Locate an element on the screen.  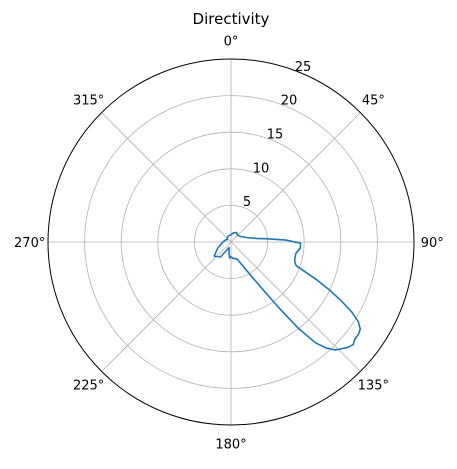
chart-title: Directivity is located at coordinates (231, 19).